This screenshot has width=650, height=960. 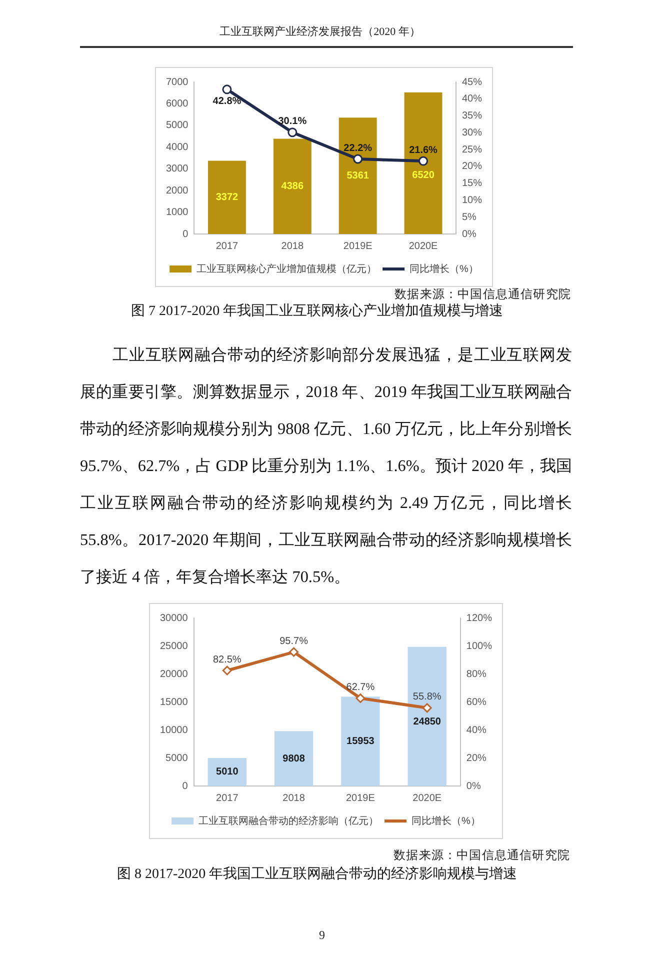 I want to click on text: 9, so click(x=322, y=935).